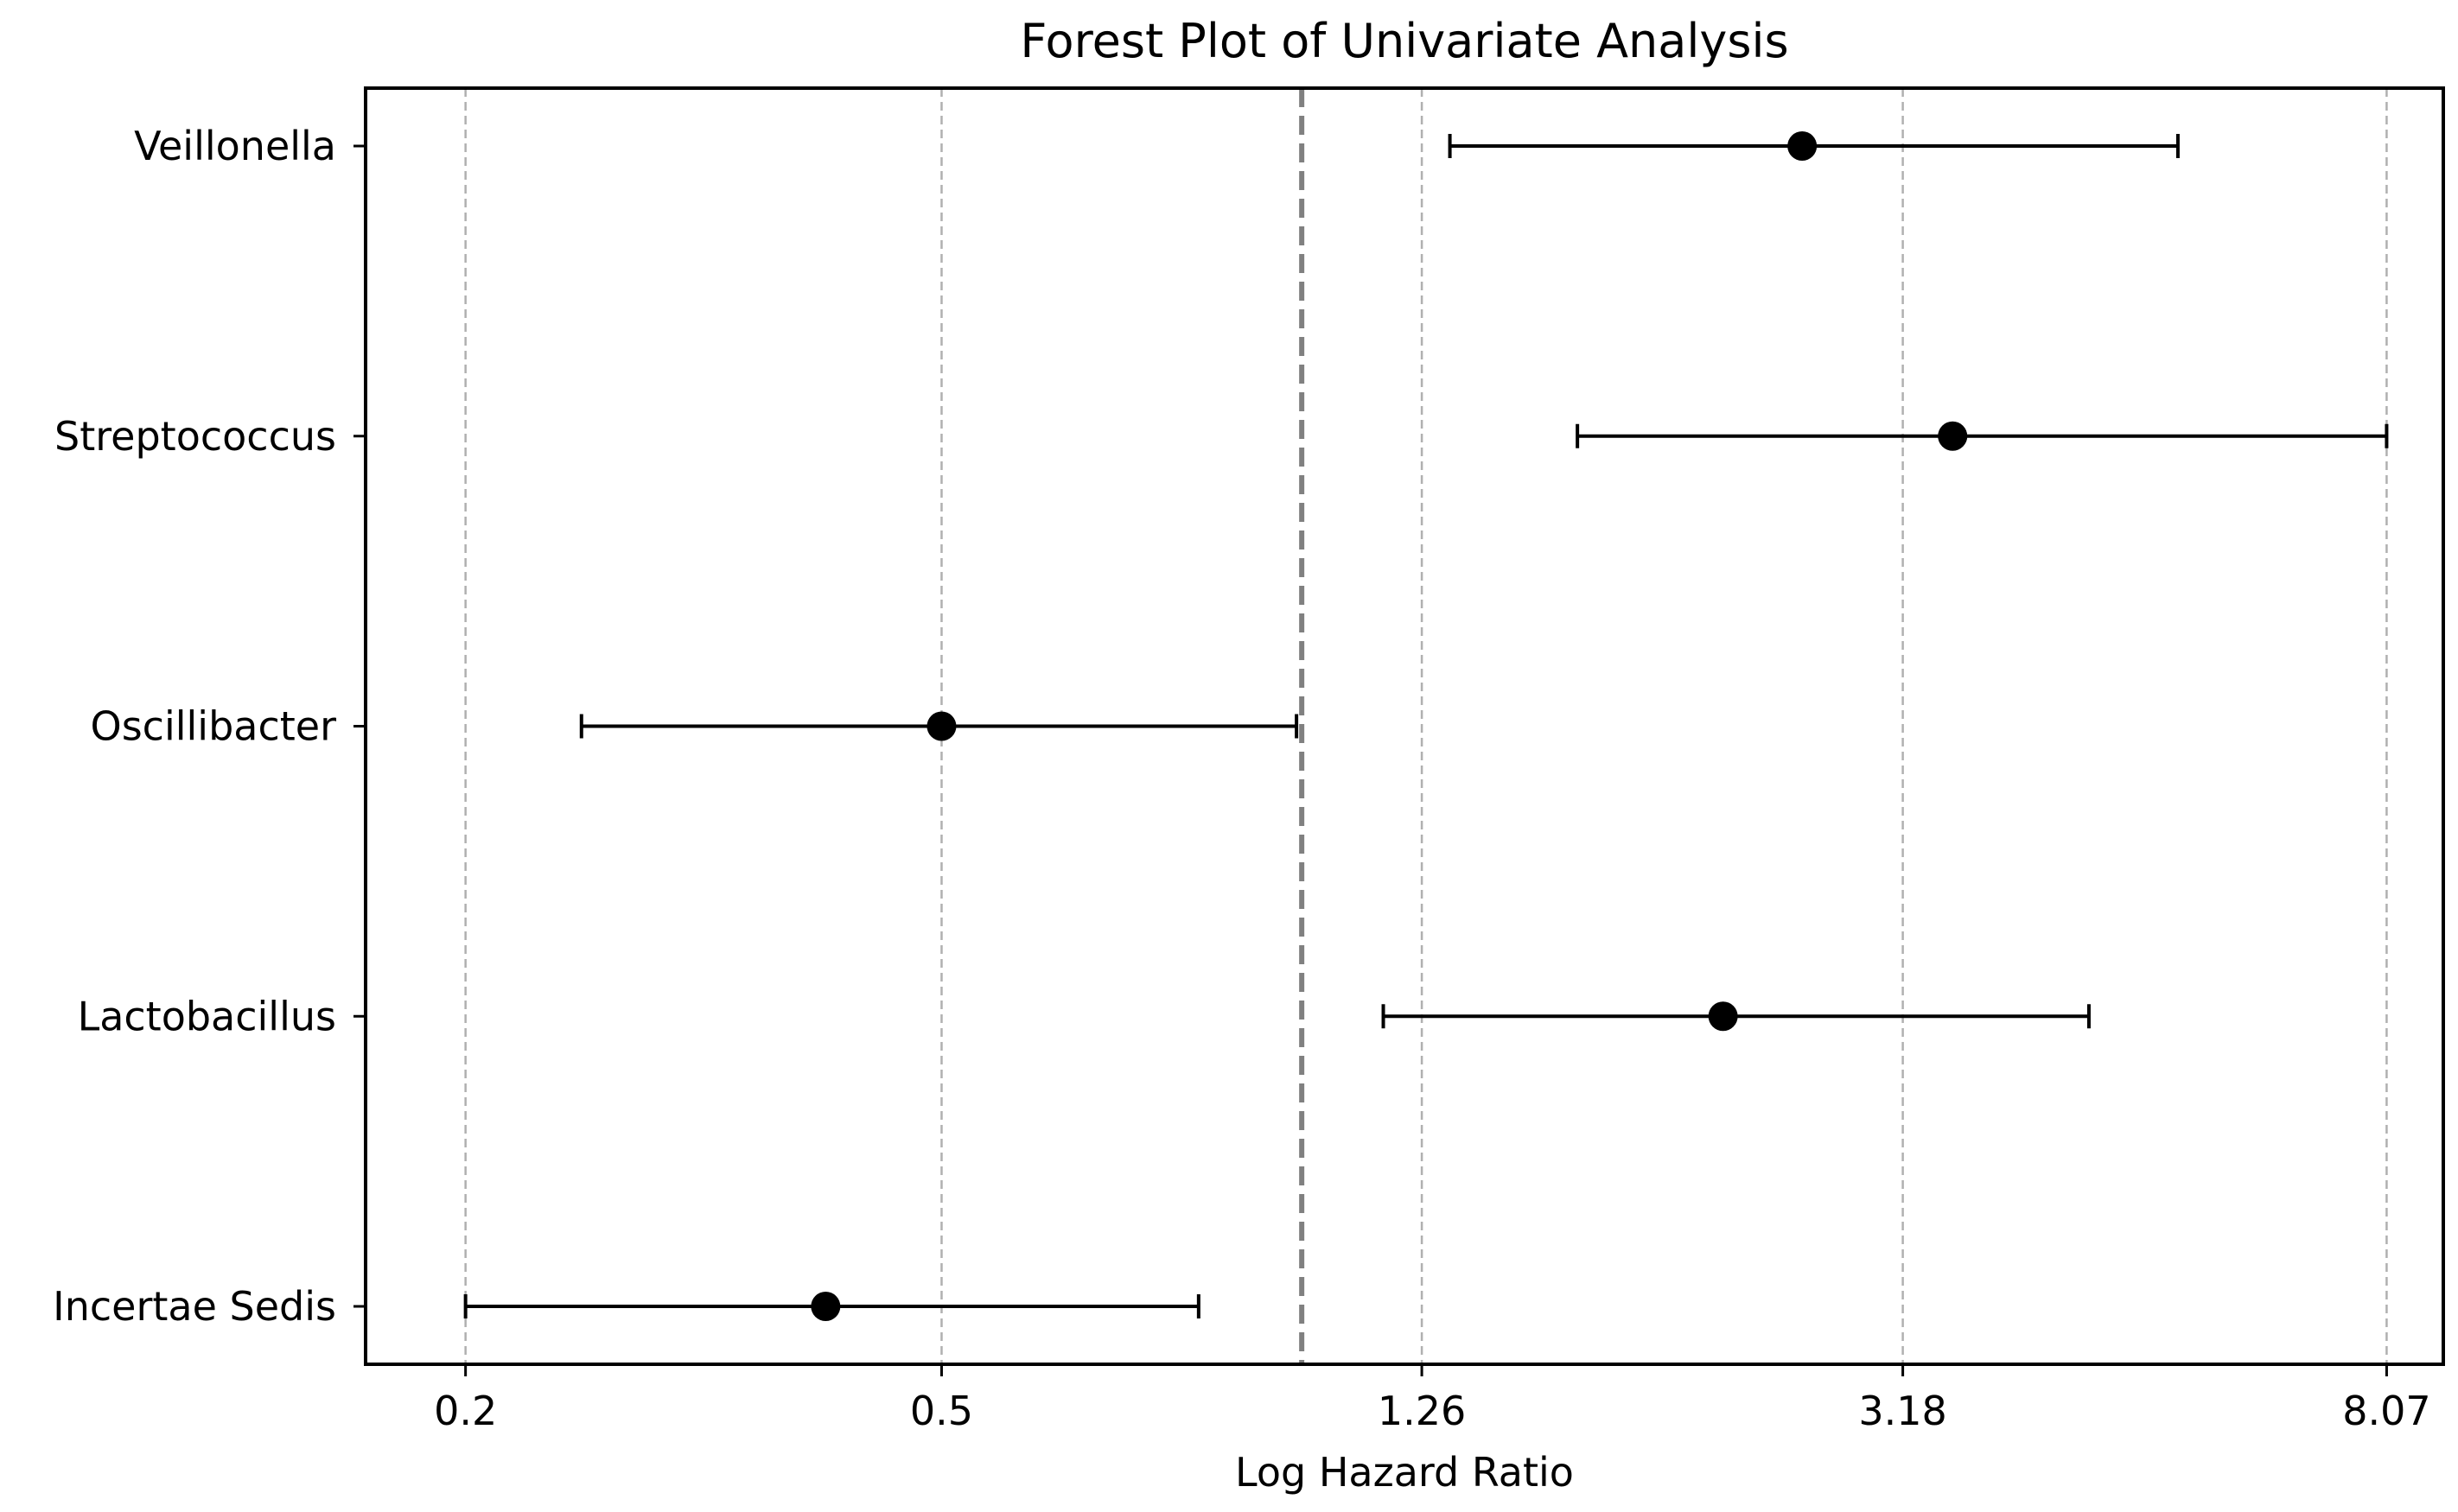 This screenshot has height=1512, width=2458. What do you see at coordinates (941, 1411) in the screenshot?
I see `x-tick-label: 0.5` at bounding box center [941, 1411].